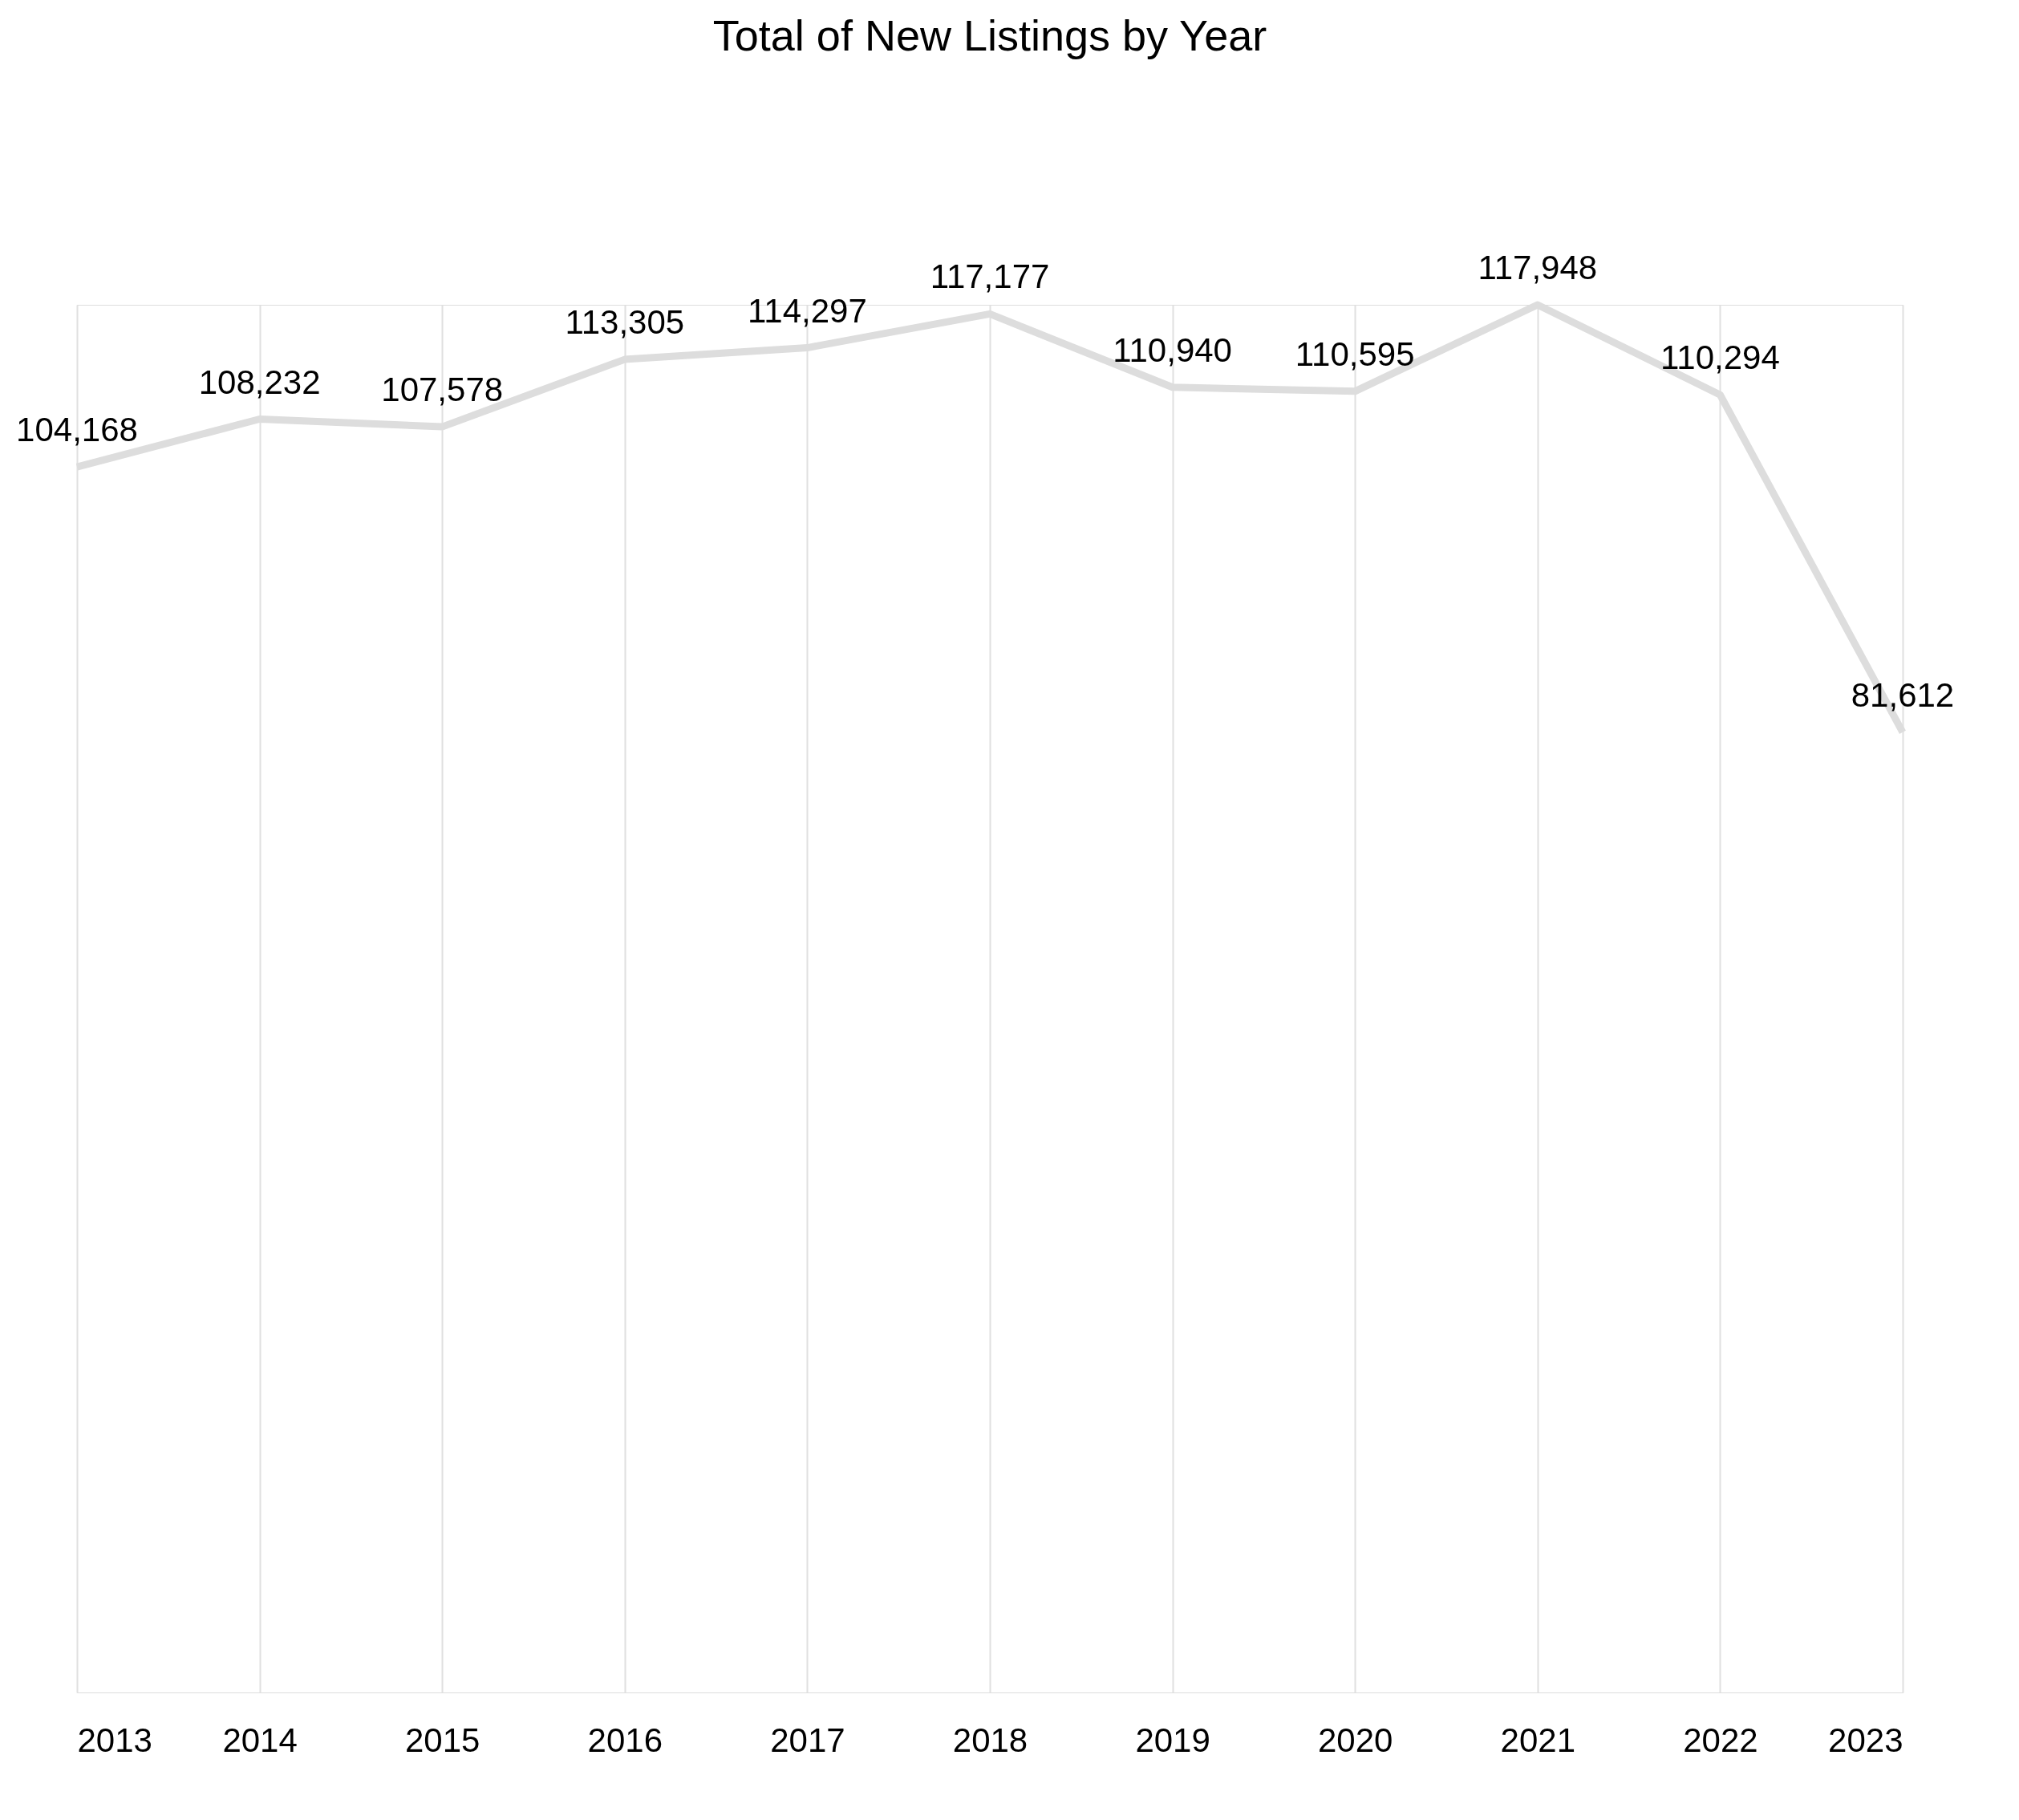 The height and width of the screenshot is (1820, 2019). I want to click on x-tick-label: 2020, so click(1355, 1740).